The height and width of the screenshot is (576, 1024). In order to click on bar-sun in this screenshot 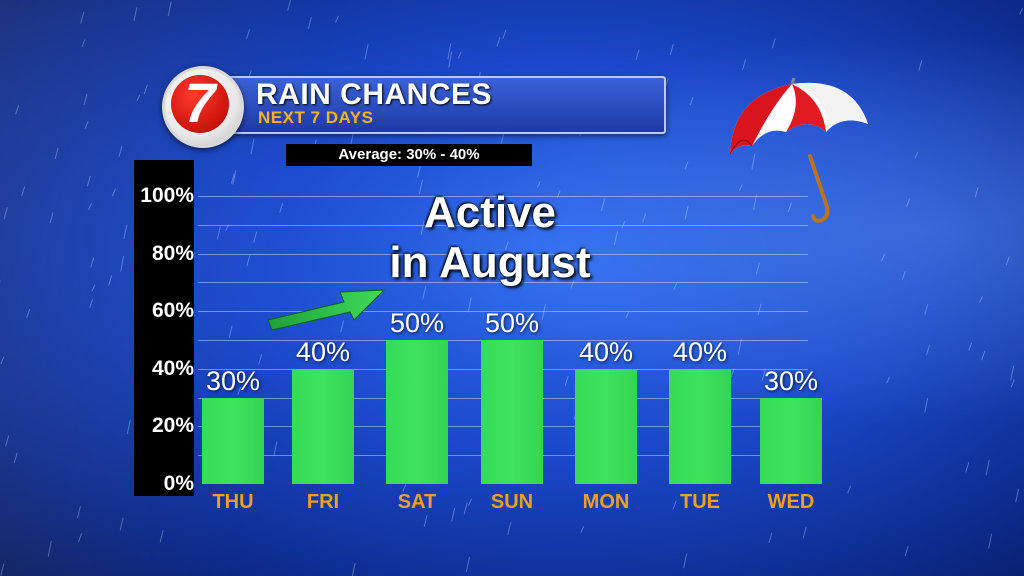, I will do `click(512, 412)`.